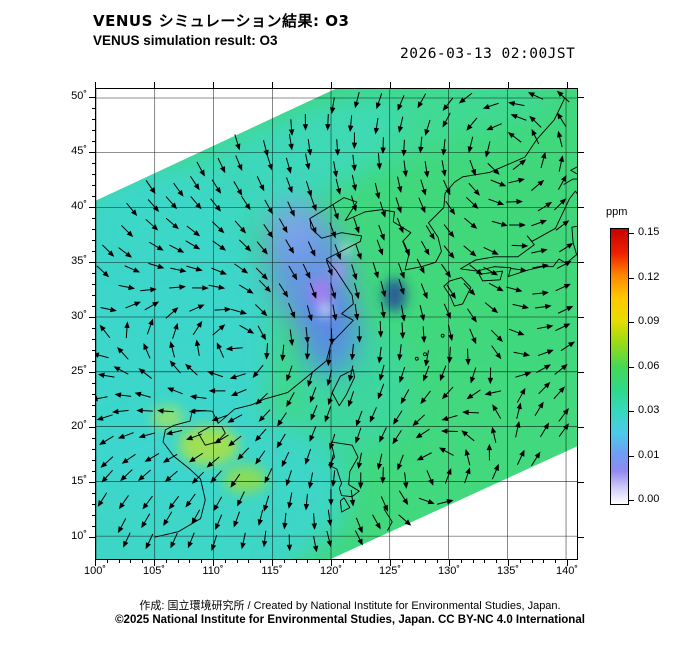  What do you see at coordinates (79, 316) in the screenshot?
I see `y-axis-tick-label: 30˚` at bounding box center [79, 316].